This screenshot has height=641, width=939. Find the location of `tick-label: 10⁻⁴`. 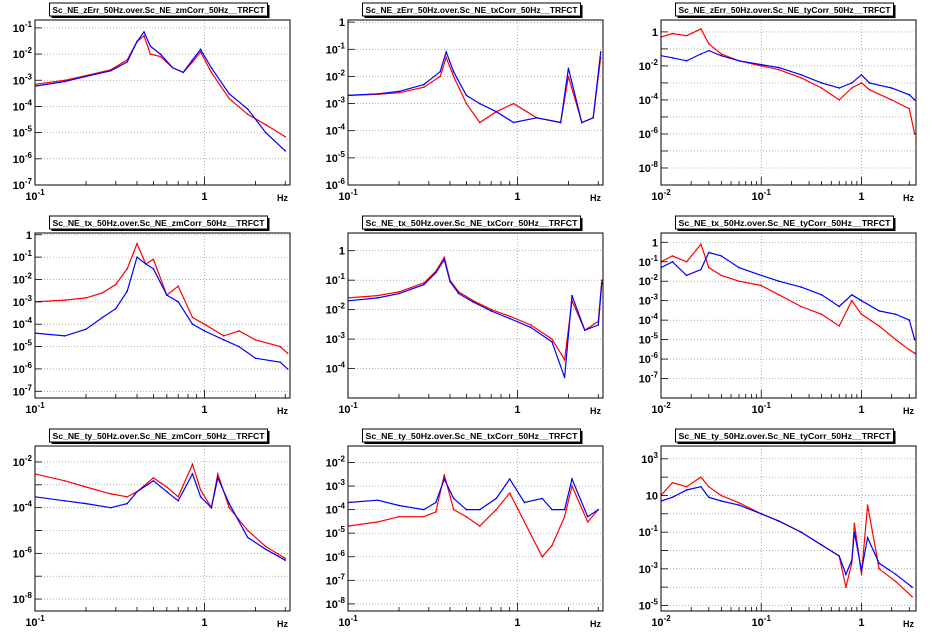

tick-label: 10⁻⁴ is located at coordinates (336, 509).